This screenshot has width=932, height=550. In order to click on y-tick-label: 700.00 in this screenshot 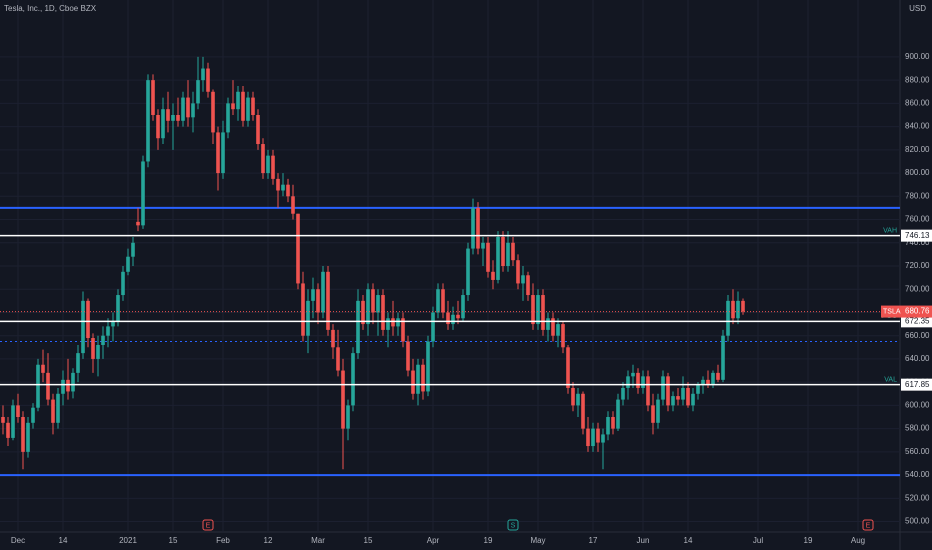, I will do `click(917, 288)`.